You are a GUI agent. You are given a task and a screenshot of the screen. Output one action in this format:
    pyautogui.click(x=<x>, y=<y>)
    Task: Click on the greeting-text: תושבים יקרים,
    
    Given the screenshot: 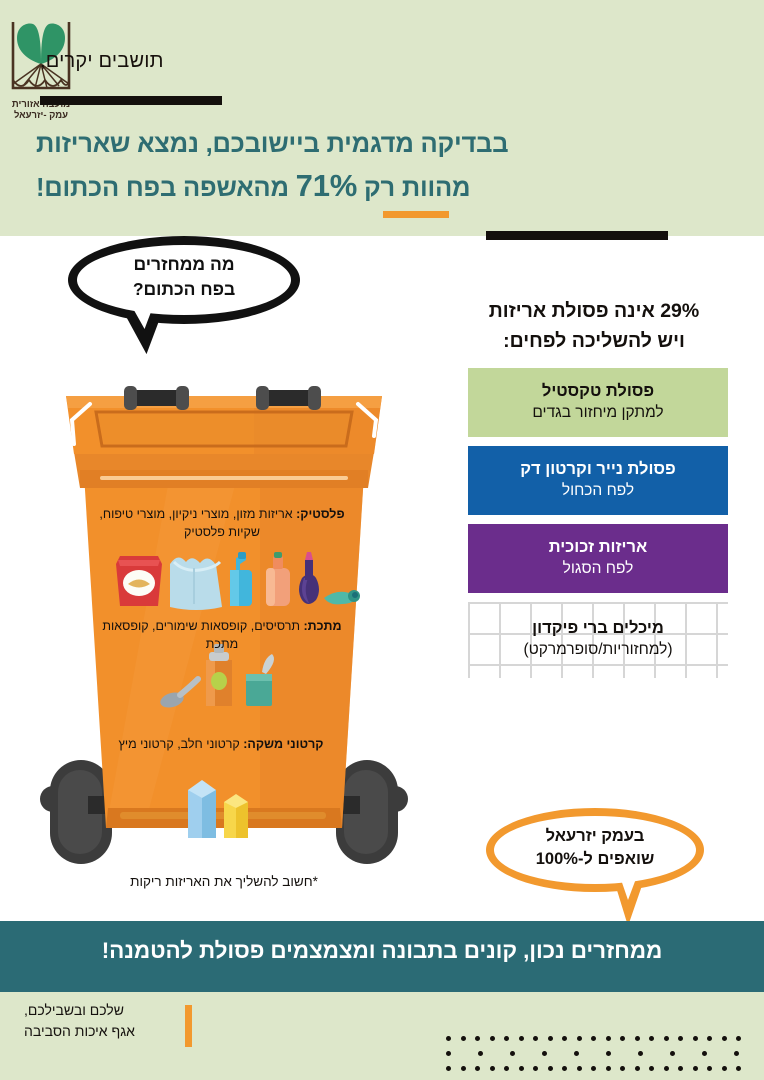 What is the action you would take?
    pyautogui.click(x=102, y=61)
    